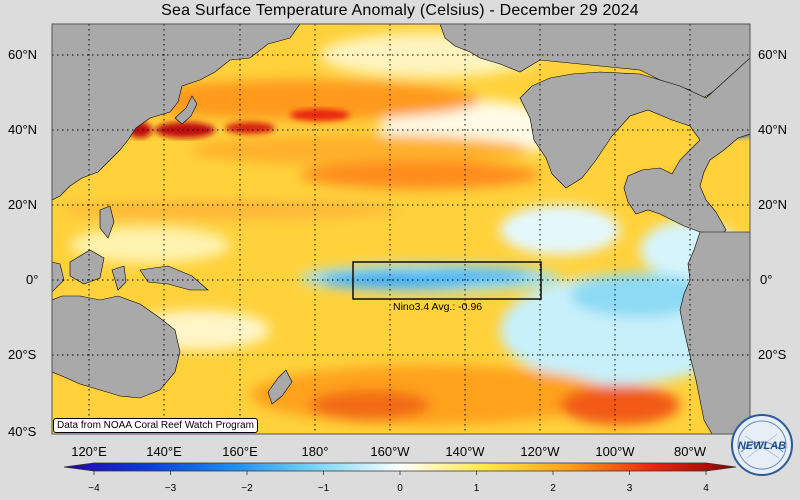 This screenshot has height=500, width=800. What do you see at coordinates (23, 204) in the screenshot?
I see `lat-label-left: 20°N` at bounding box center [23, 204].